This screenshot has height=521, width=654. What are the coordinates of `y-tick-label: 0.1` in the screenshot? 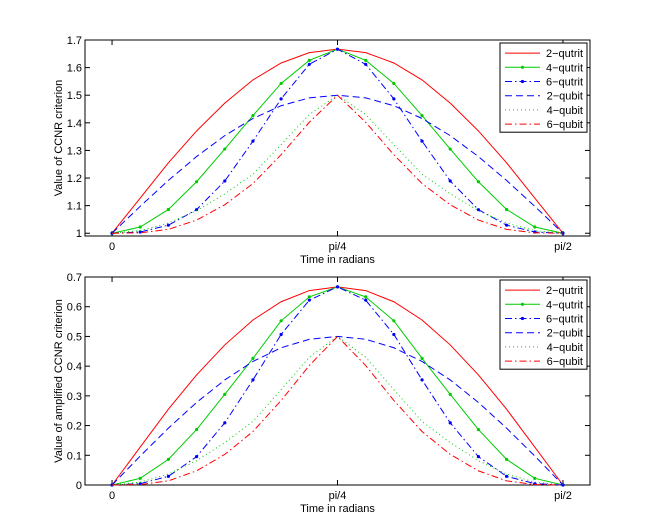 It's located at (74, 456).